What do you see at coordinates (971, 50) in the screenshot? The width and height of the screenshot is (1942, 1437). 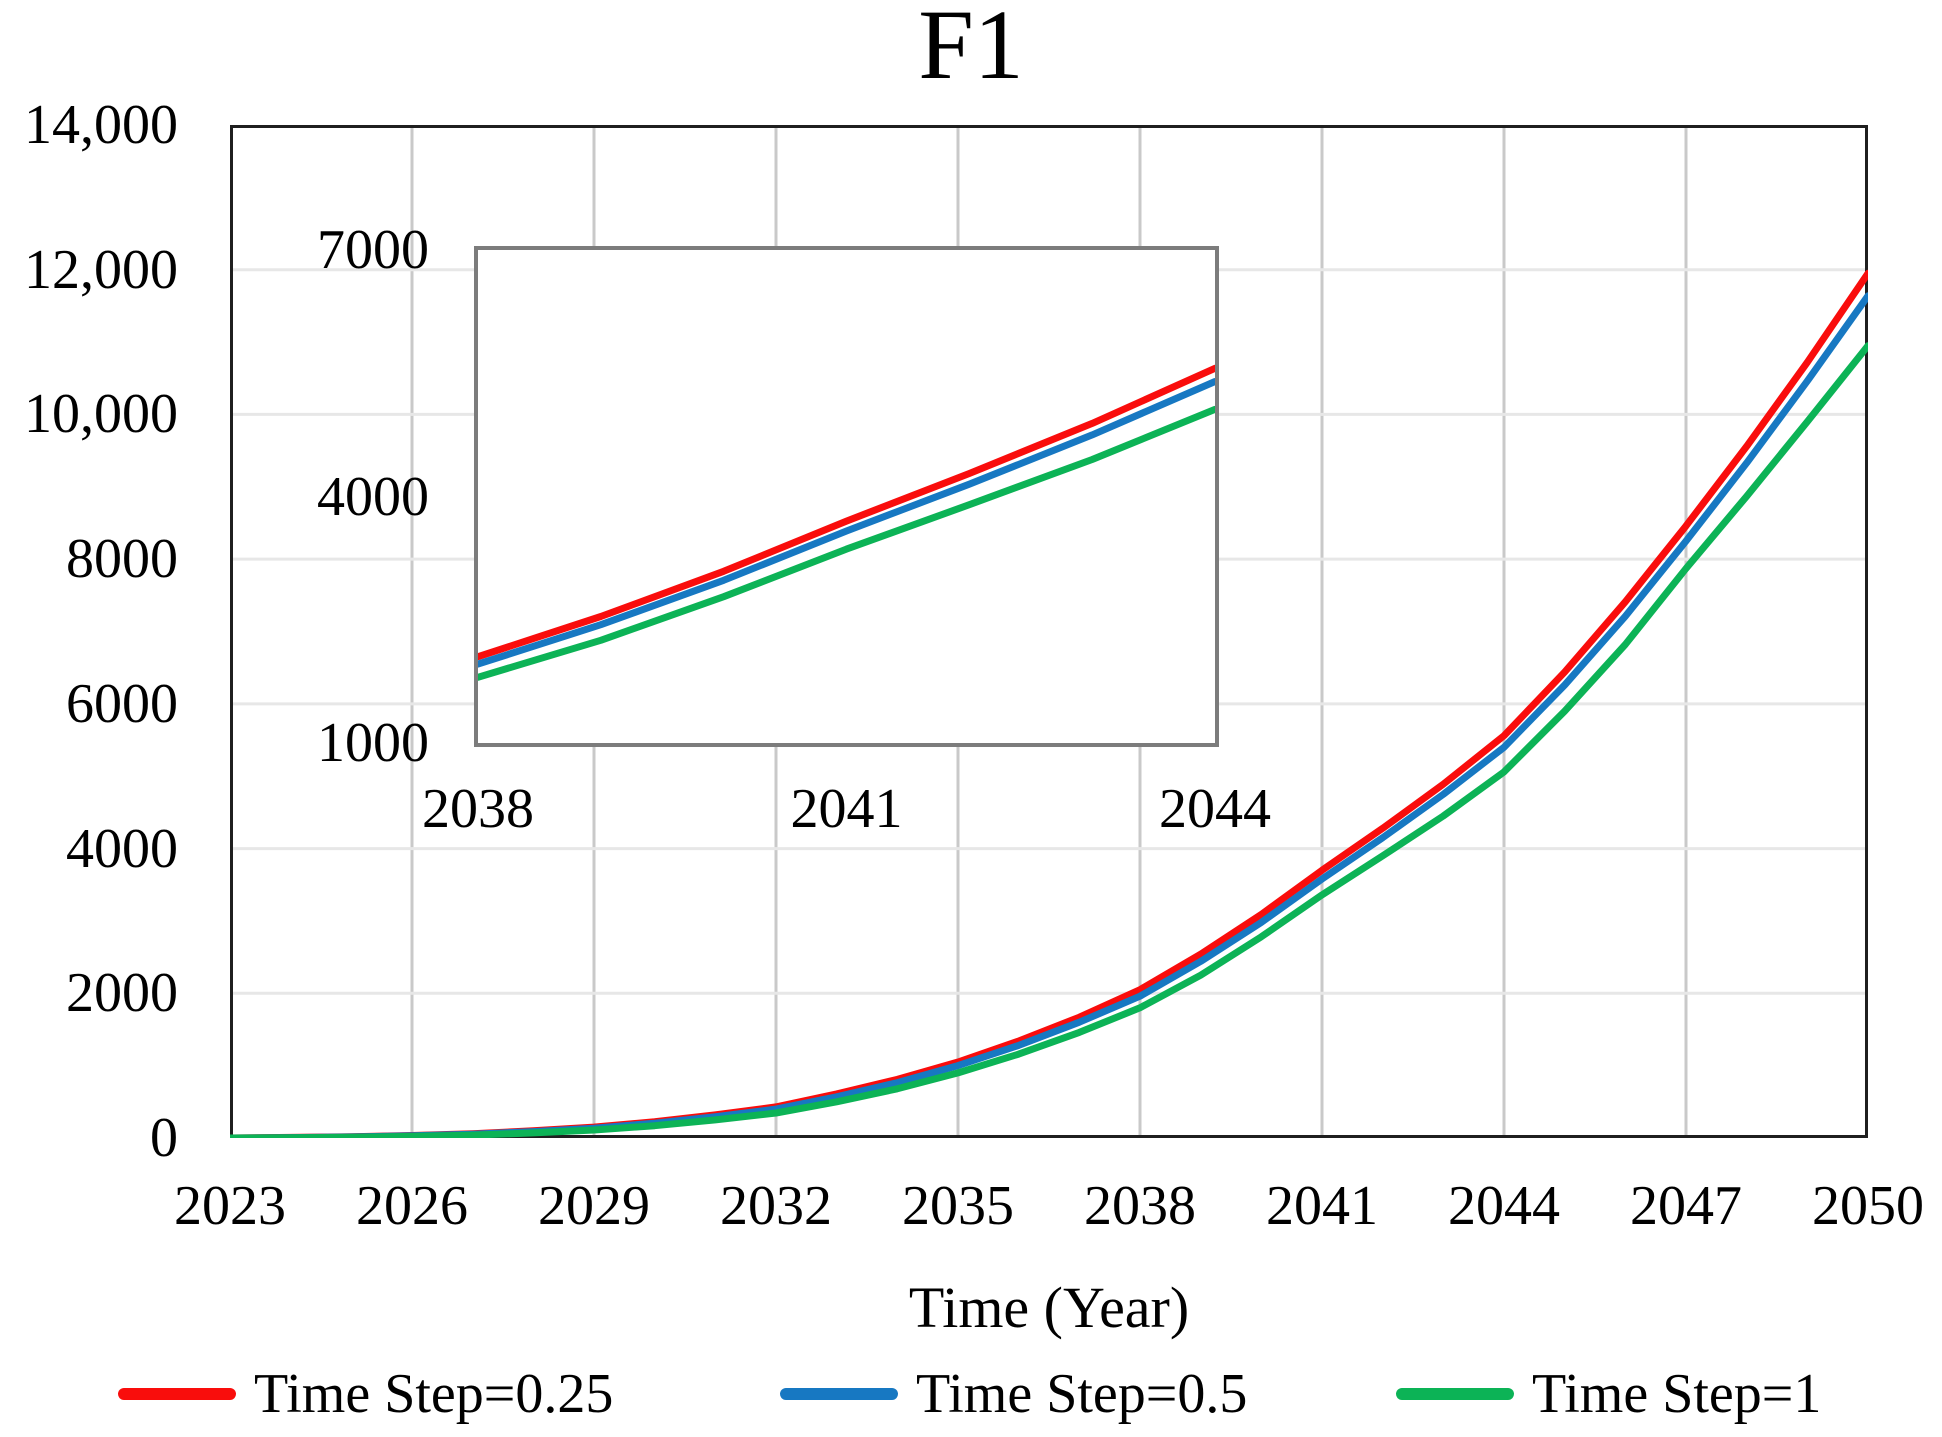 I see `chart-title: F1` at bounding box center [971, 50].